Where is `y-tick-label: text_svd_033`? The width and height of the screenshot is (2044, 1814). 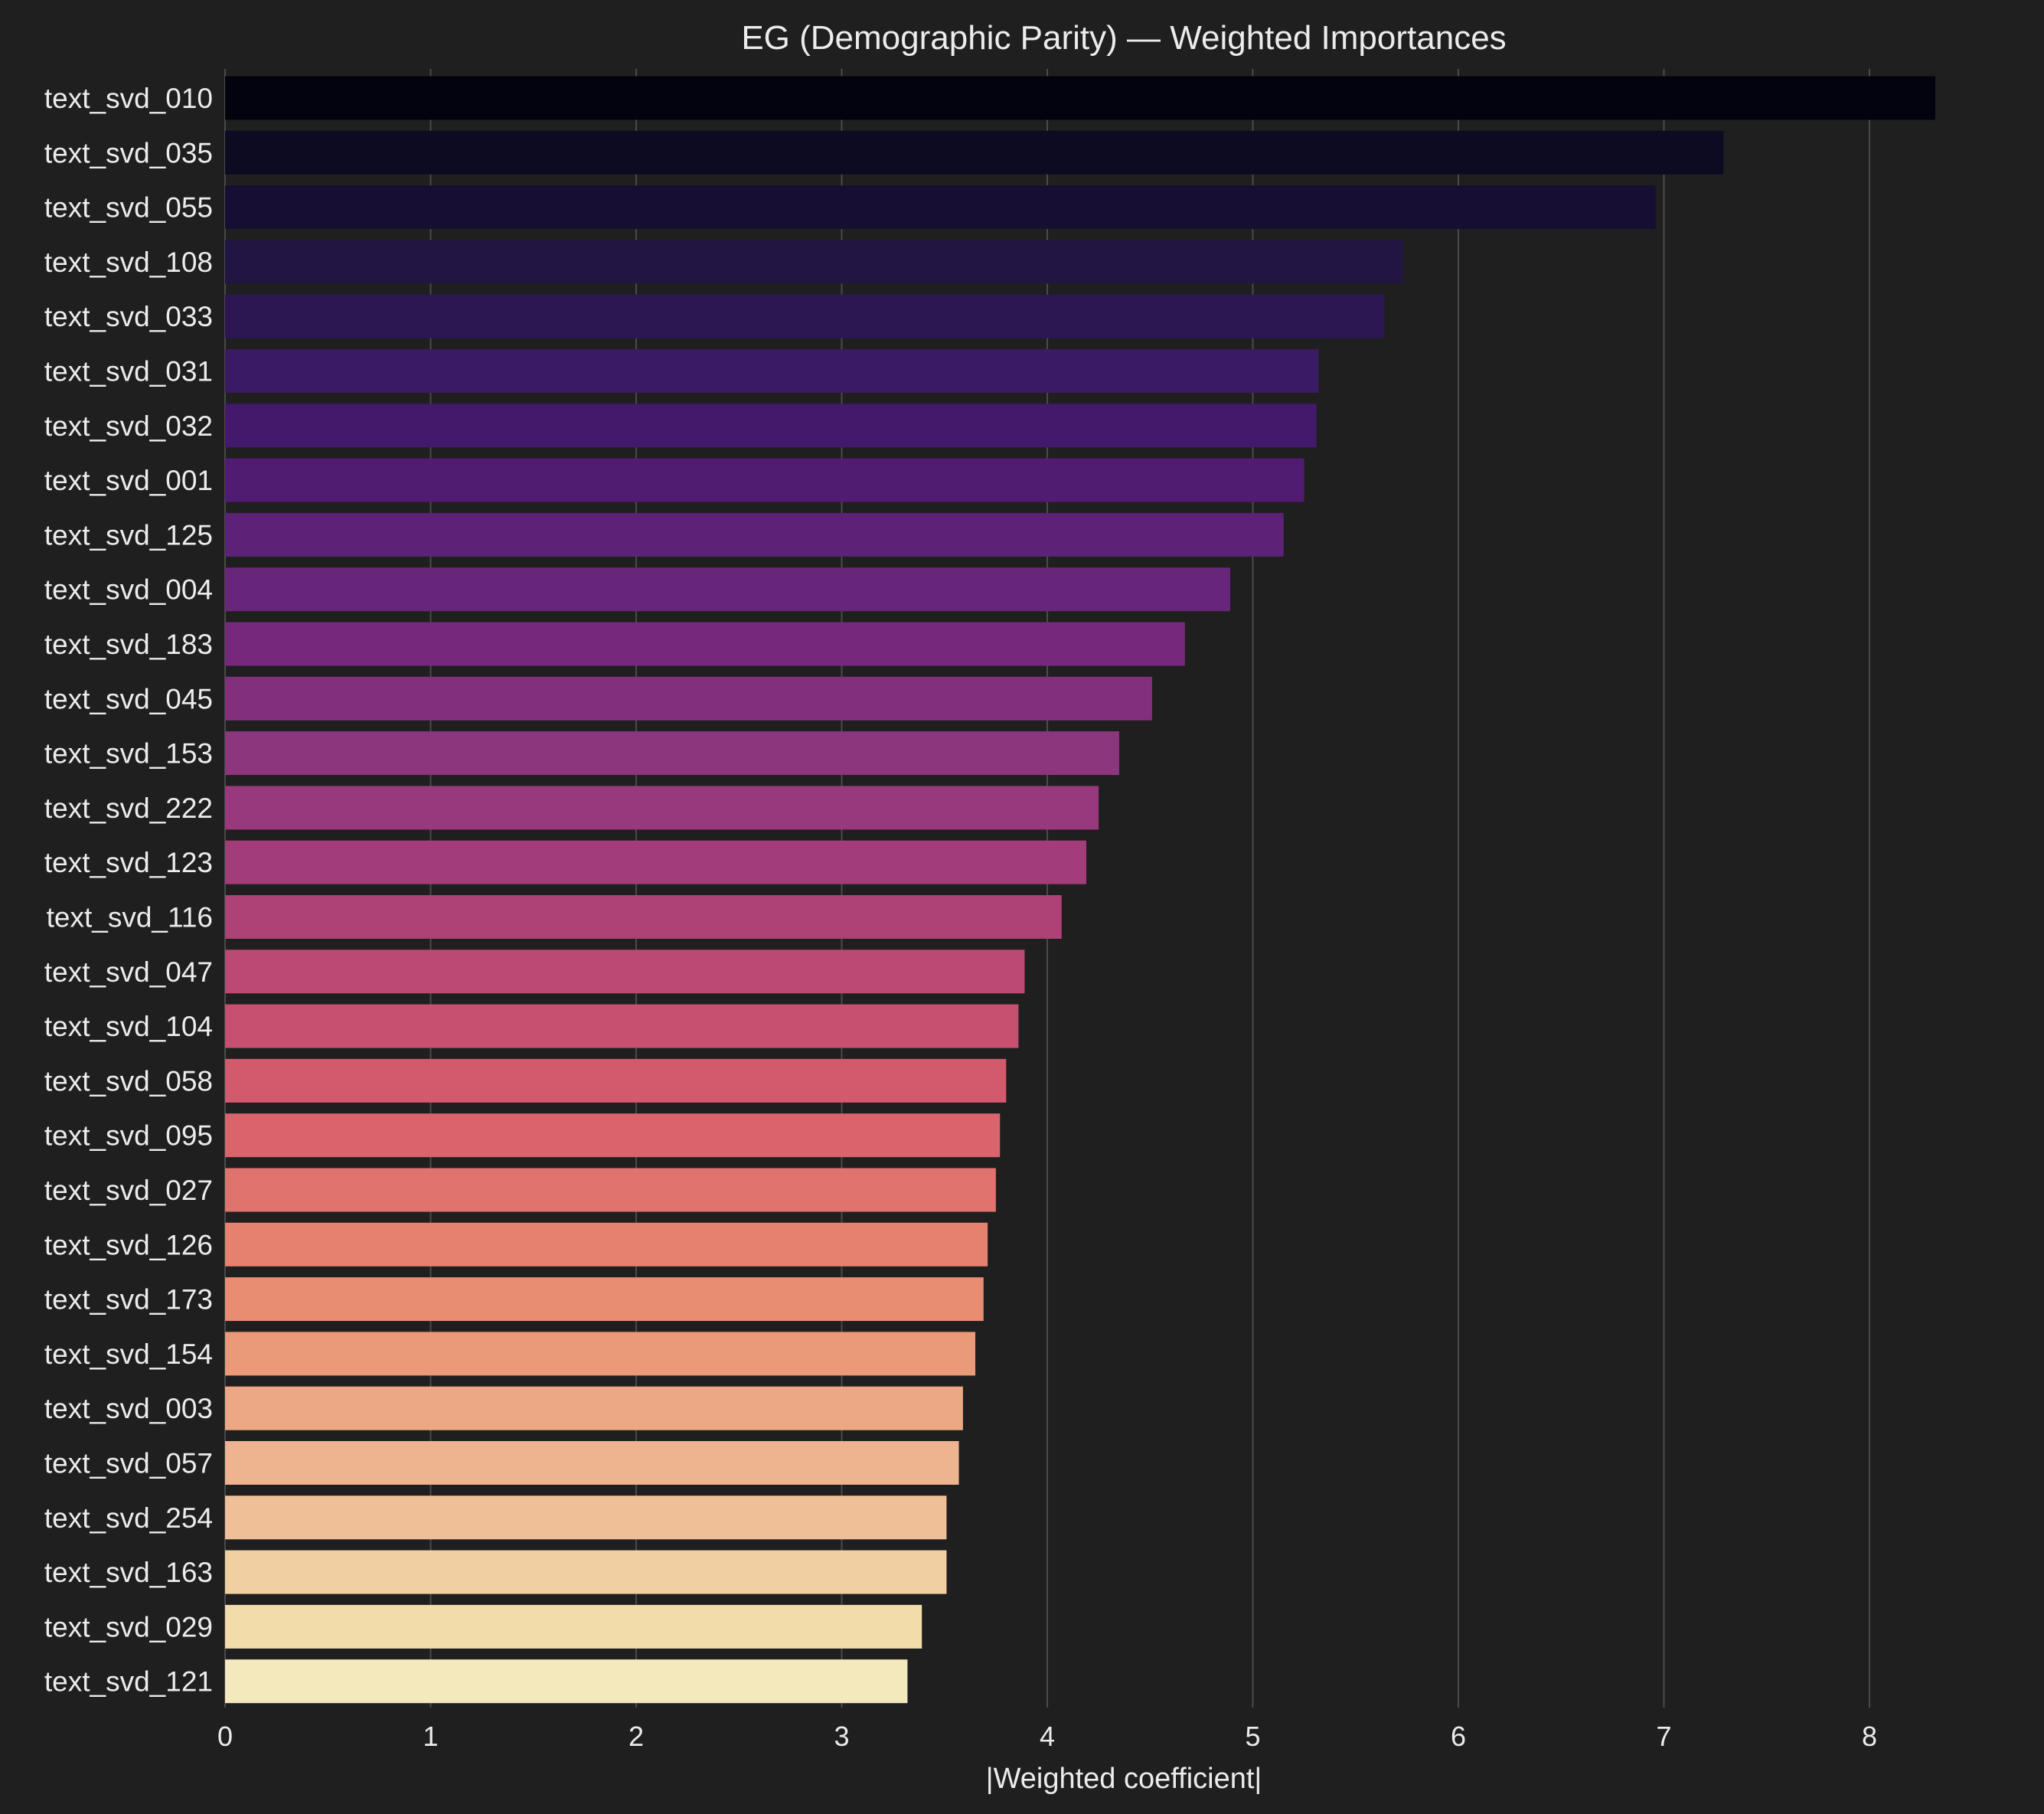 y-tick-label: text_svd_033 is located at coordinates (128, 316).